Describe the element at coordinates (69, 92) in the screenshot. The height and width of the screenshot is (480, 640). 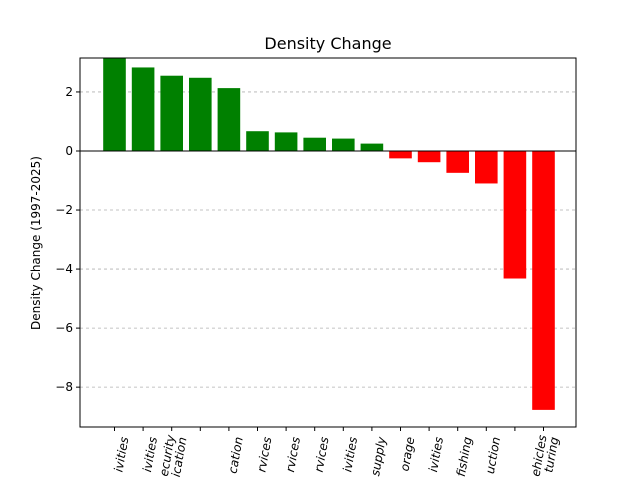
I see `y-tick-label: 2` at that location.